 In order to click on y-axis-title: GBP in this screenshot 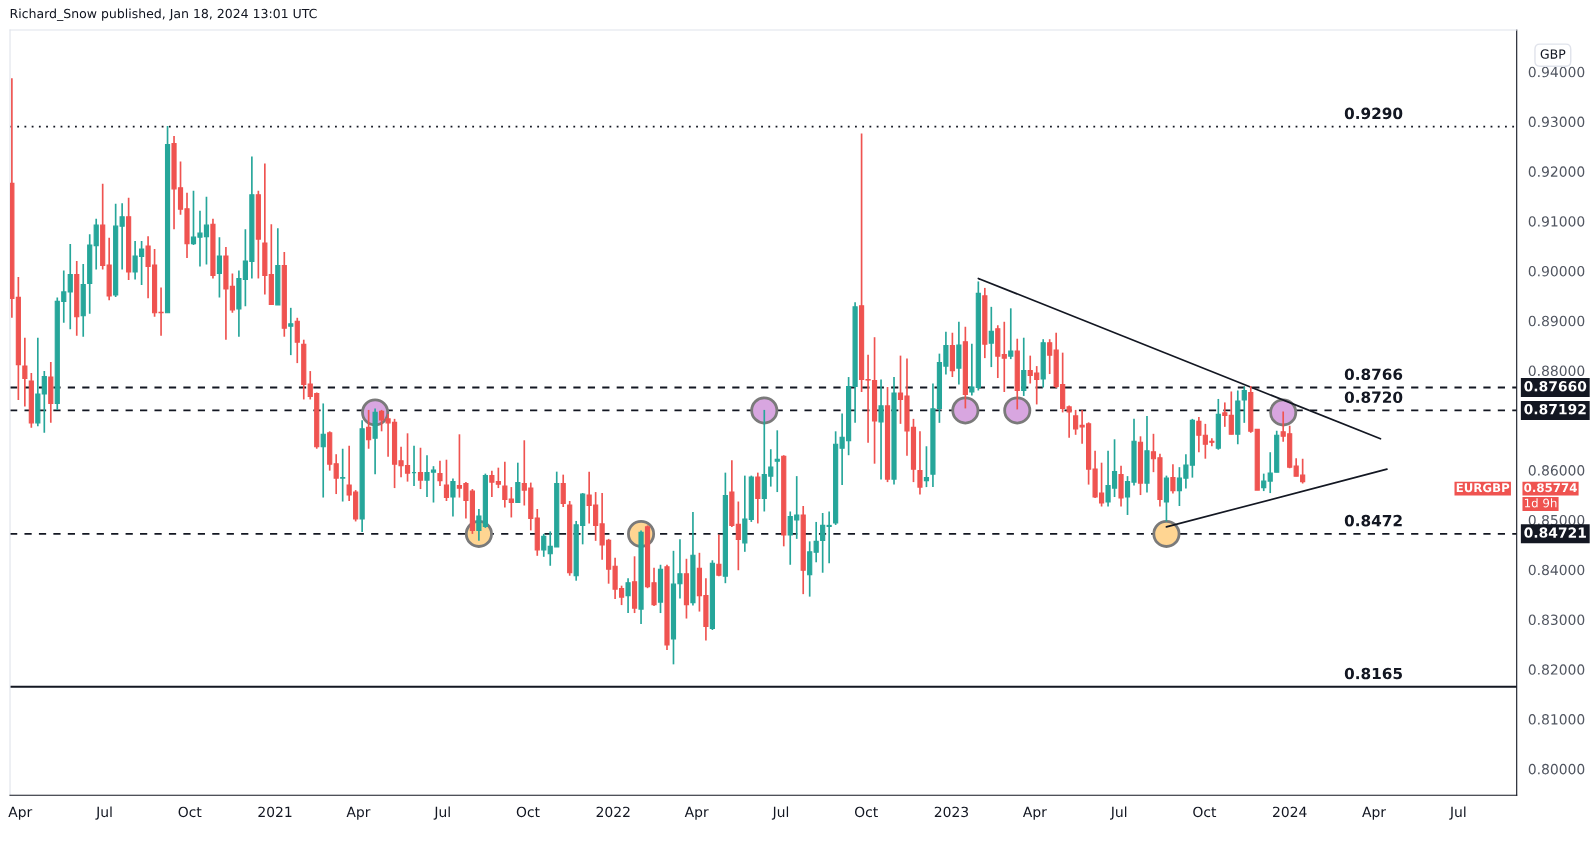, I will do `click(1553, 54)`.